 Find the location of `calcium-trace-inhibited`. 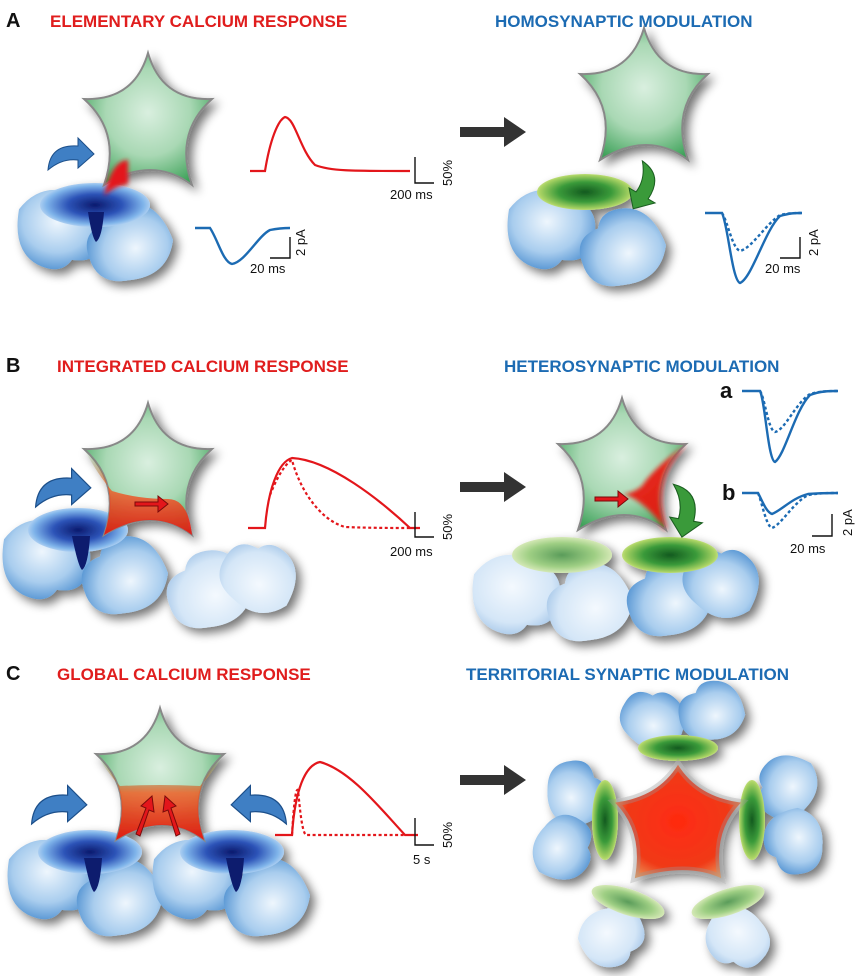

calcium-trace-inhibited is located at coordinates (339, 494).